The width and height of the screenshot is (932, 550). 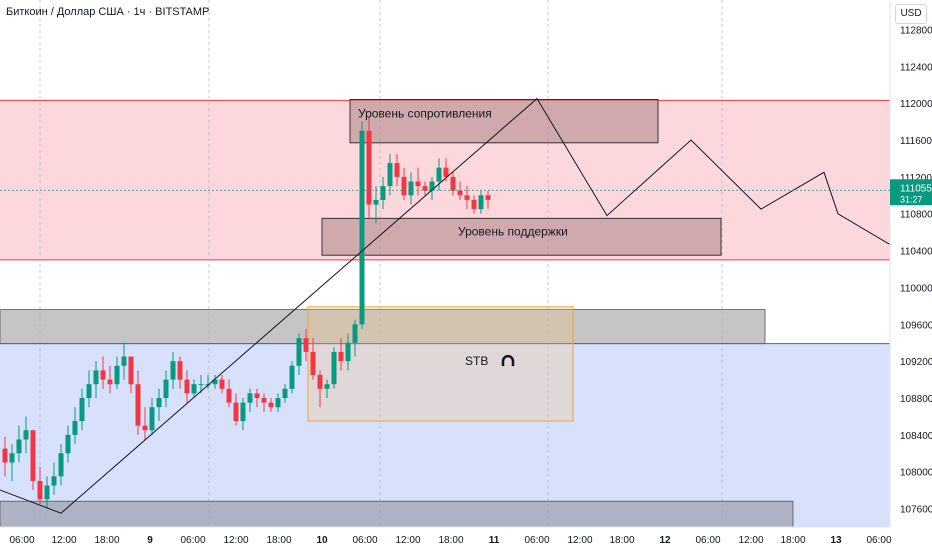 I want to click on support-label: Уровень поддержки, so click(x=513, y=231).